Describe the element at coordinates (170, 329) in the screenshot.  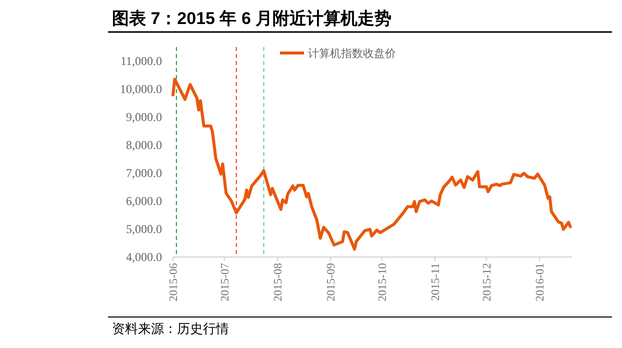
I see `text: 资料来源：历史行情` at that location.